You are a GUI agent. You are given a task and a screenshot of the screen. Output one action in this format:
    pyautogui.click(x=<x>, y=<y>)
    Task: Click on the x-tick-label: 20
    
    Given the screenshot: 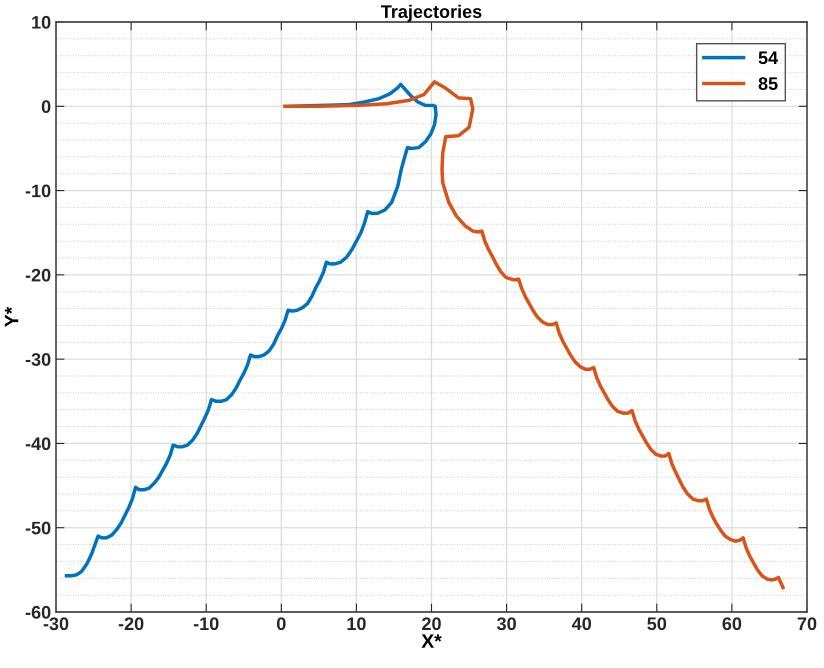 What is the action you would take?
    pyautogui.click(x=431, y=623)
    